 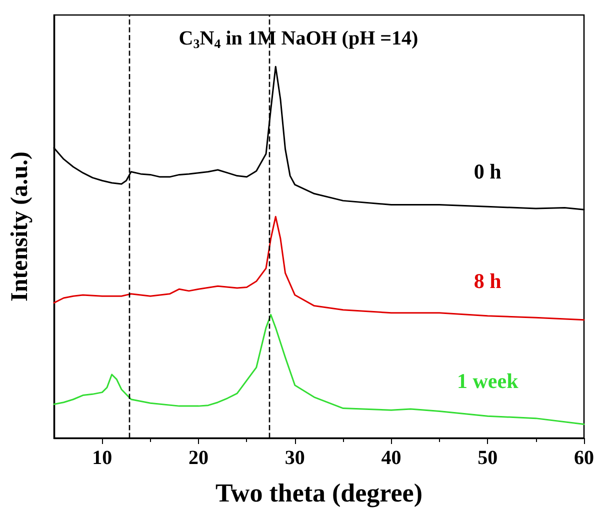 I want to click on series-label: 8 h, so click(x=488, y=280).